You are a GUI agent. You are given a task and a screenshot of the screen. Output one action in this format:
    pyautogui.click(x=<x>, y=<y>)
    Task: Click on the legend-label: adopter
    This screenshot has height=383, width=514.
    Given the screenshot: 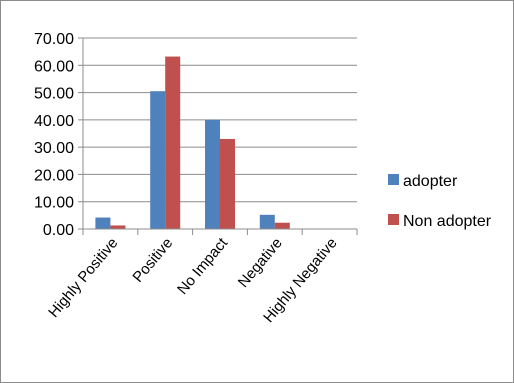 What is the action you would take?
    pyautogui.click(x=430, y=181)
    